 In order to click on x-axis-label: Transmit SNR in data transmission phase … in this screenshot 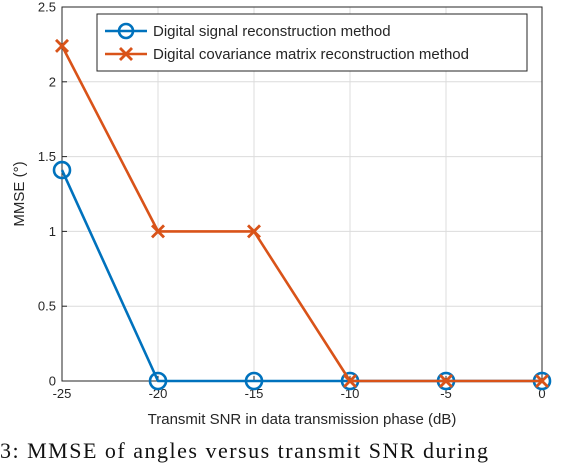, I will do `click(302, 419)`.